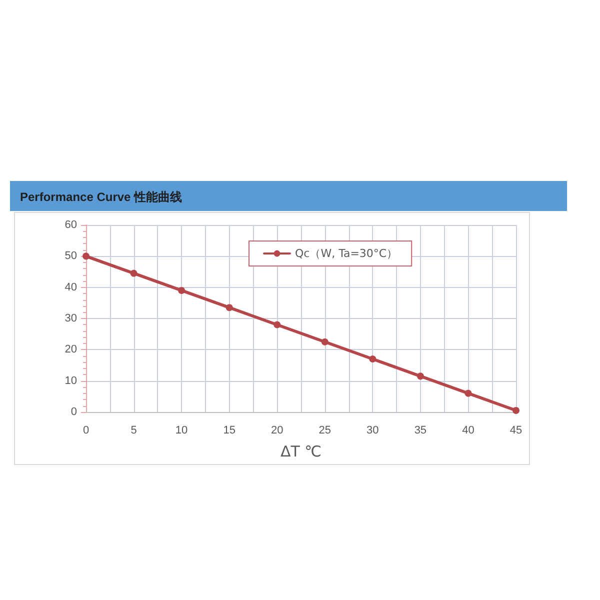  What do you see at coordinates (70, 287) in the screenshot?
I see `y-tick-label: 40` at bounding box center [70, 287].